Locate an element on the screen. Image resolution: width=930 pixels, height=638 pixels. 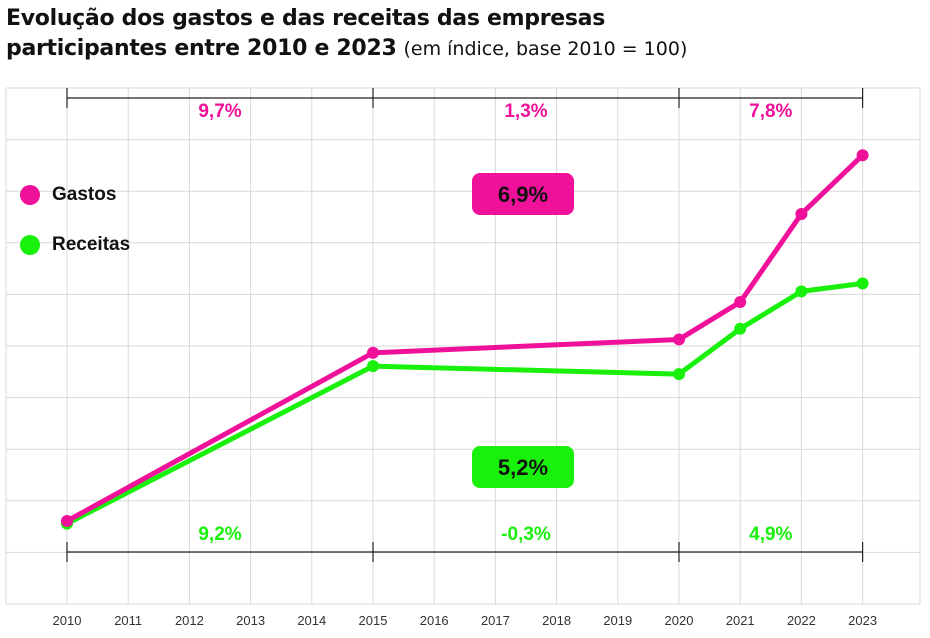
x-tick-label: 2023 is located at coordinates (862, 620).